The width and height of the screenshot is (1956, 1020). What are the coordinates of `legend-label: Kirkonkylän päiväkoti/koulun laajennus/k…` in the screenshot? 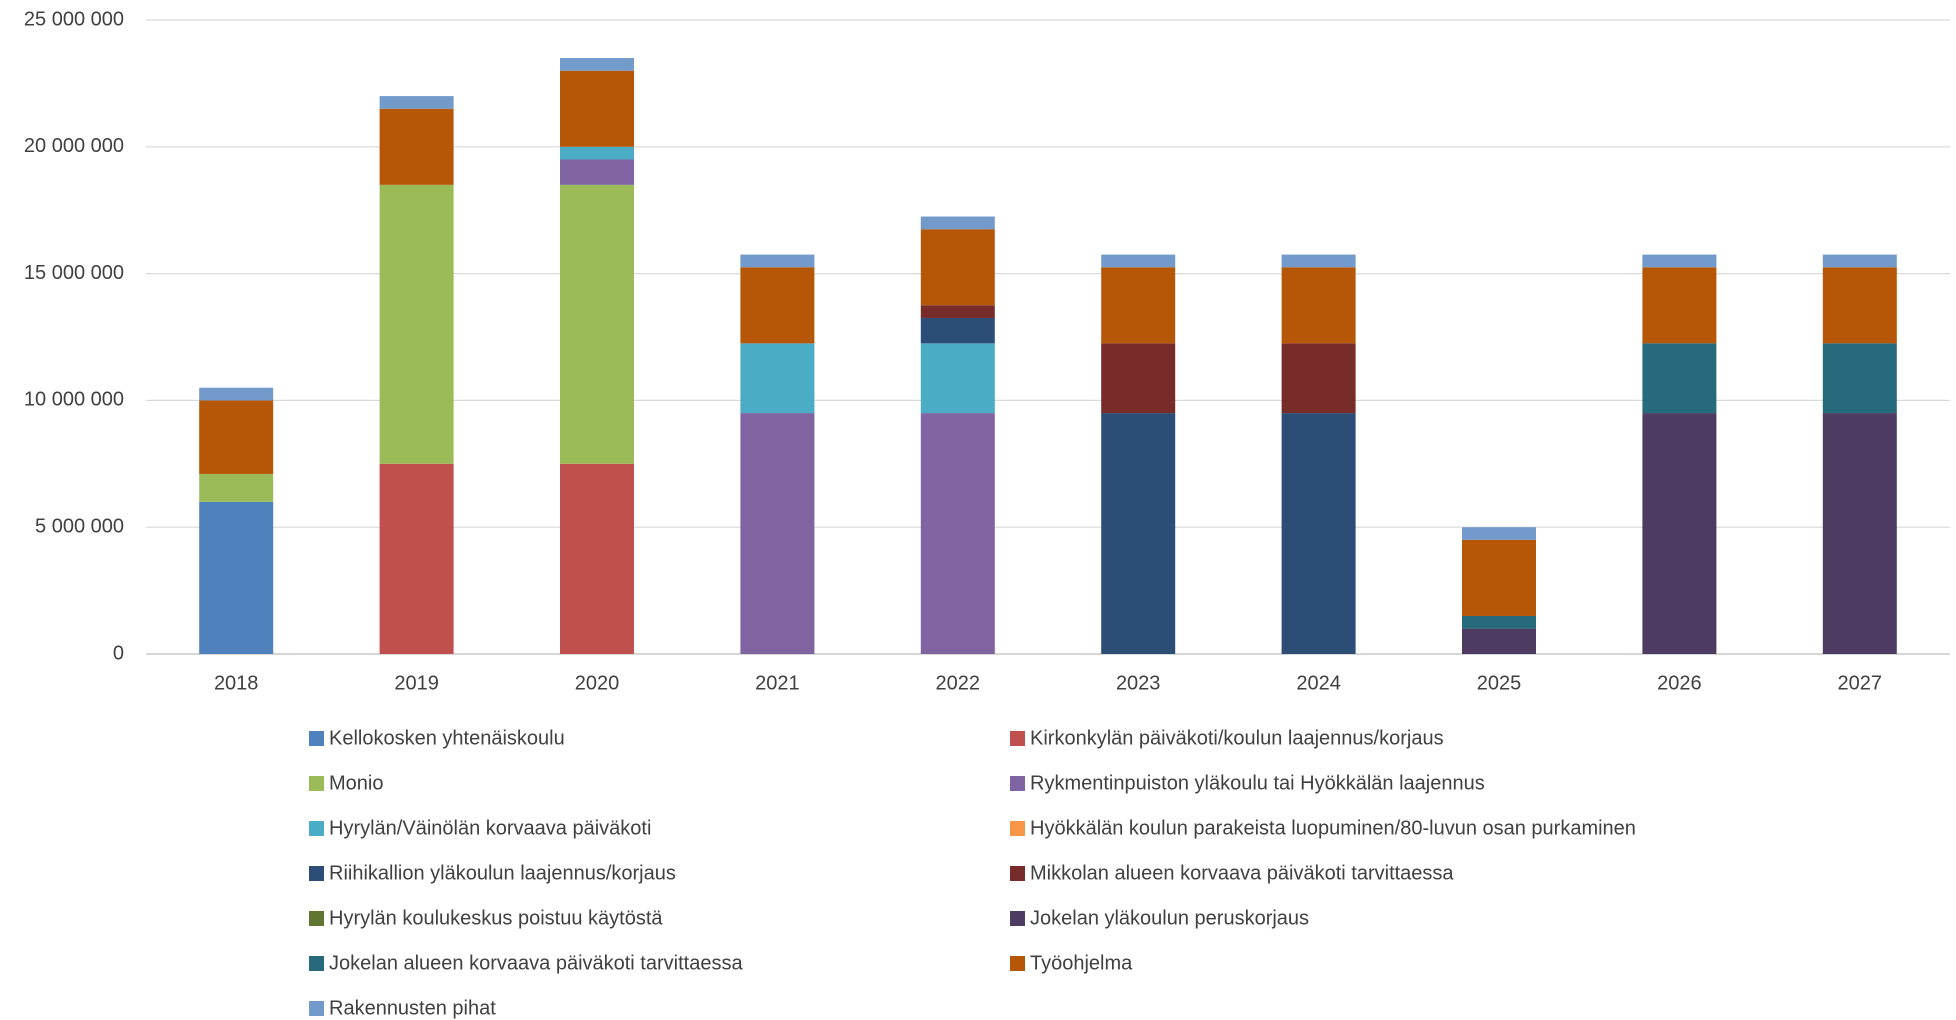 It's located at (1237, 738).